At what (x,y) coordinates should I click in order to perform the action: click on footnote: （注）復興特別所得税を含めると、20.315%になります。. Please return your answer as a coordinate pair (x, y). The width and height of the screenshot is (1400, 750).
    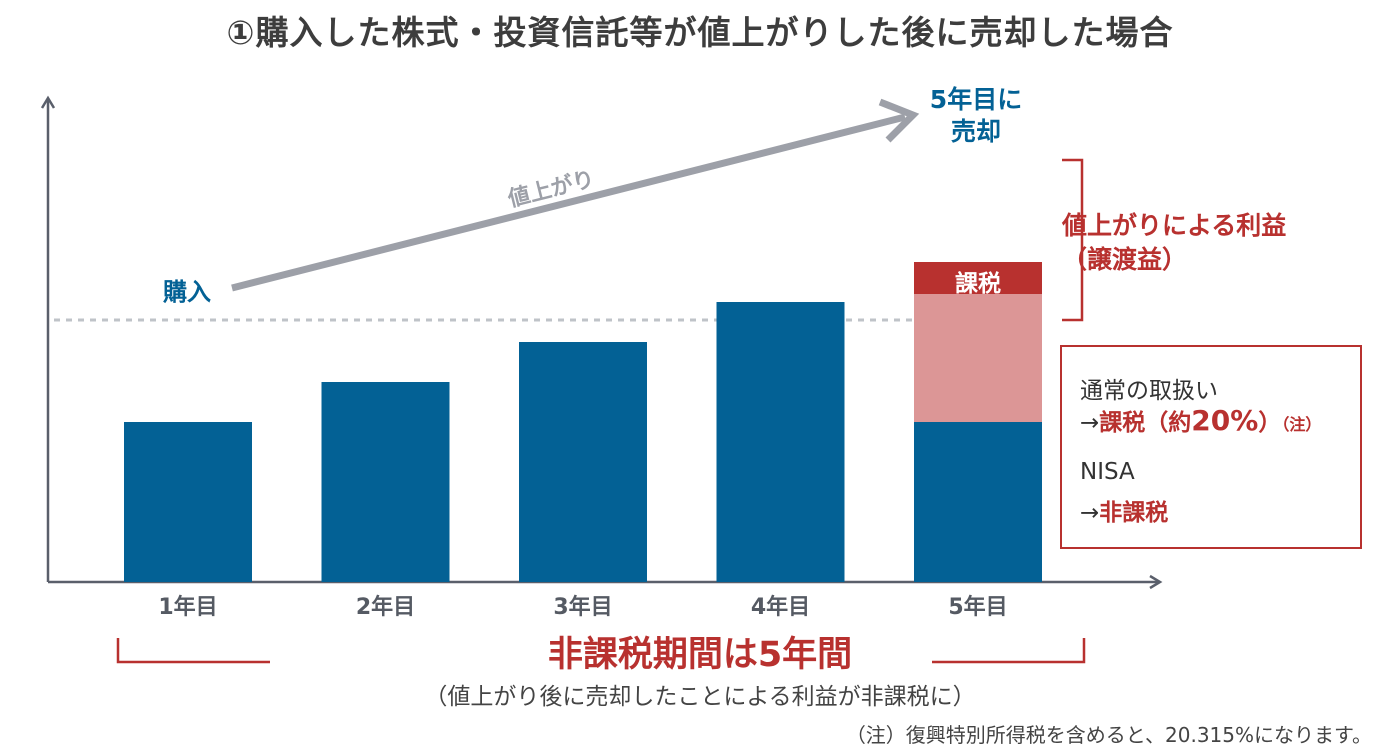
    Looking at the image, I should click on (1108, 735).